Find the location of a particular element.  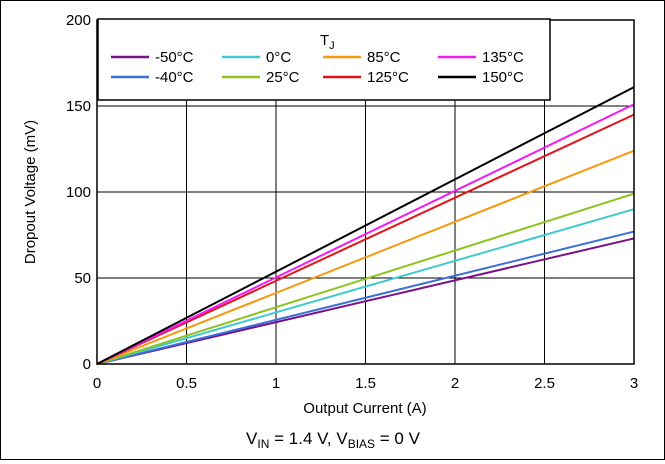

legend-label: -50°C is located at coordinates (174, 57).